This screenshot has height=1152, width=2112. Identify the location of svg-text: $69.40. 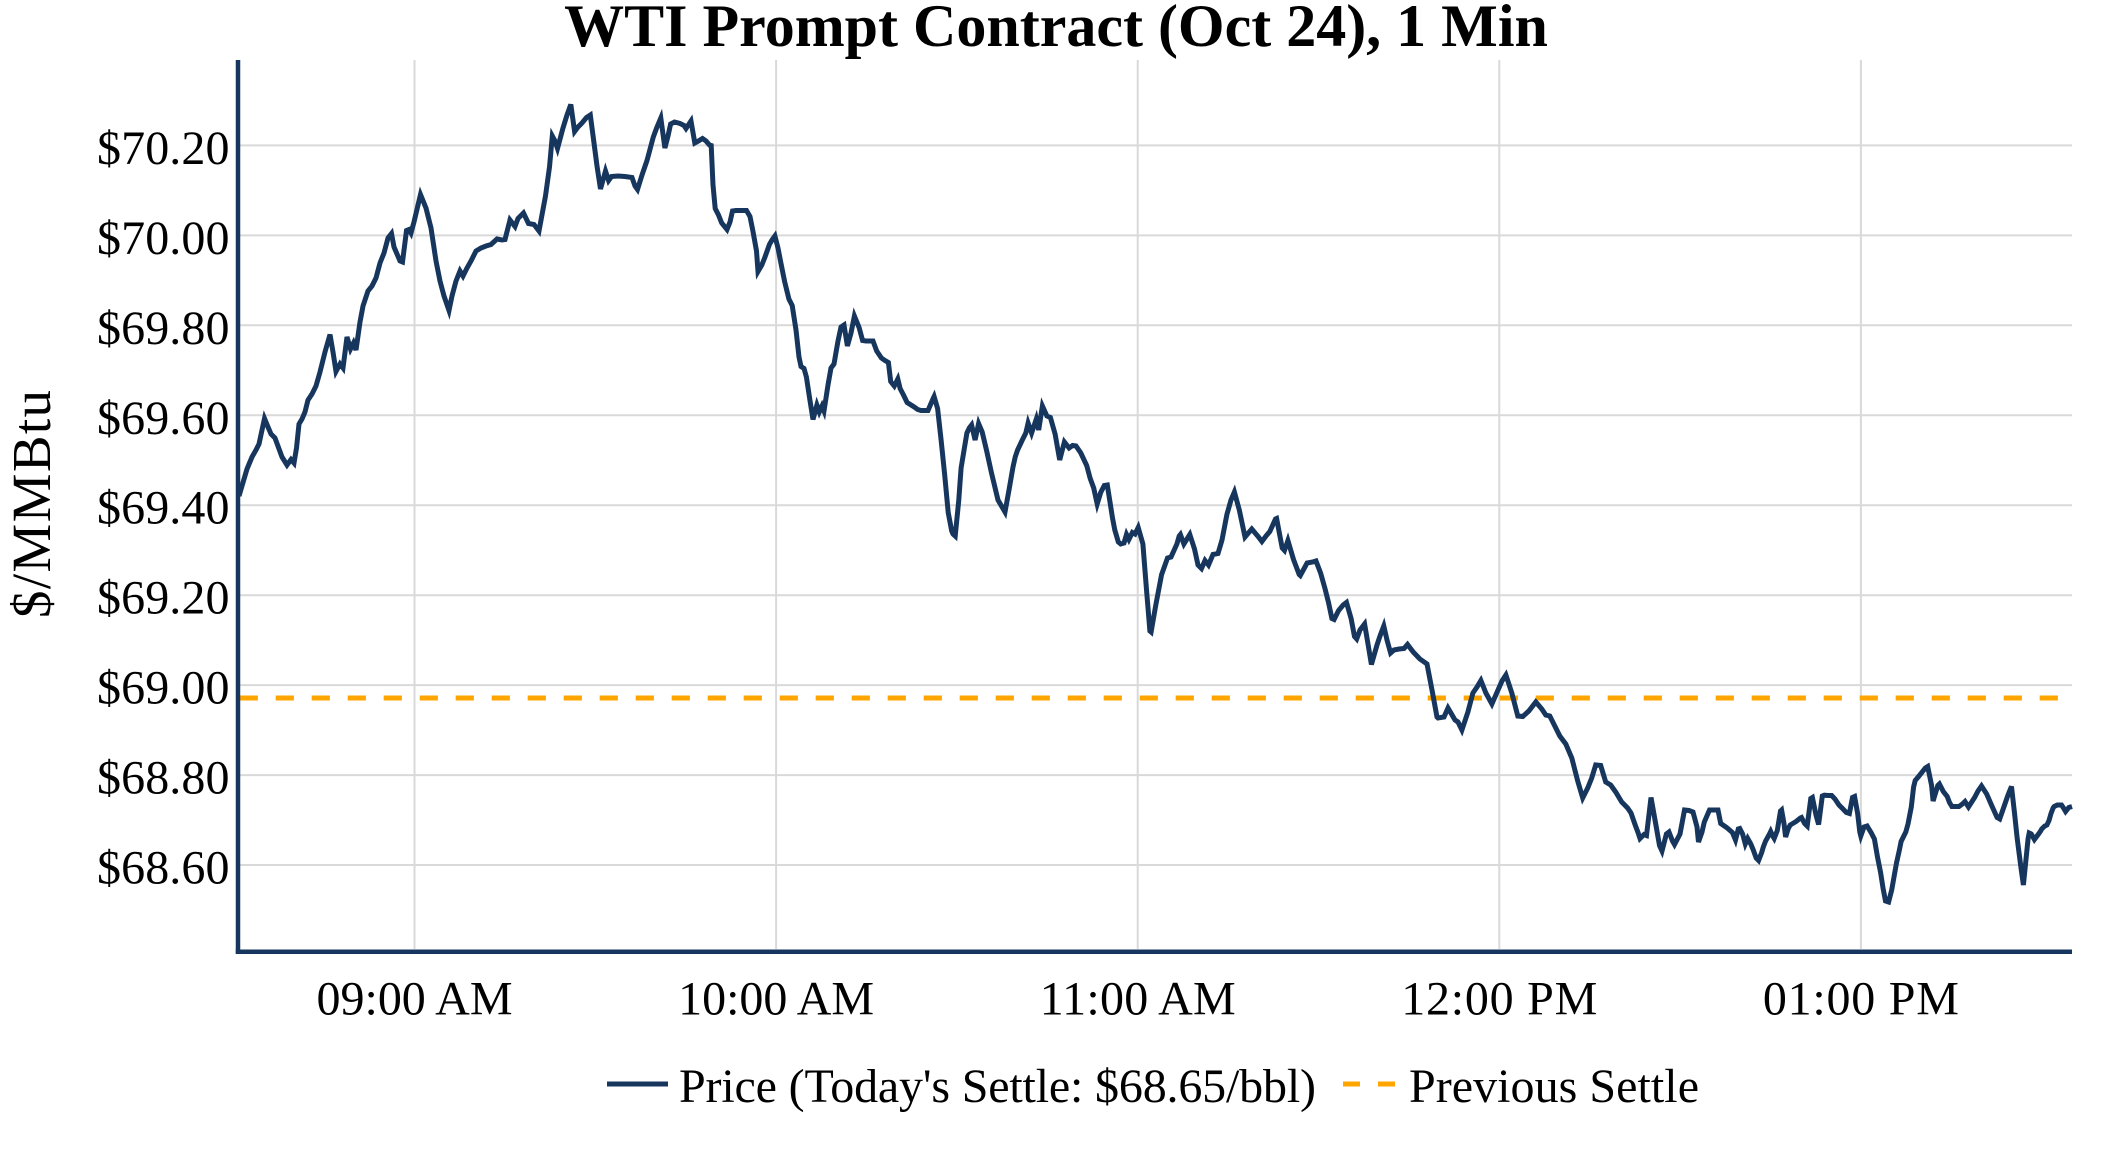
(163, 508).